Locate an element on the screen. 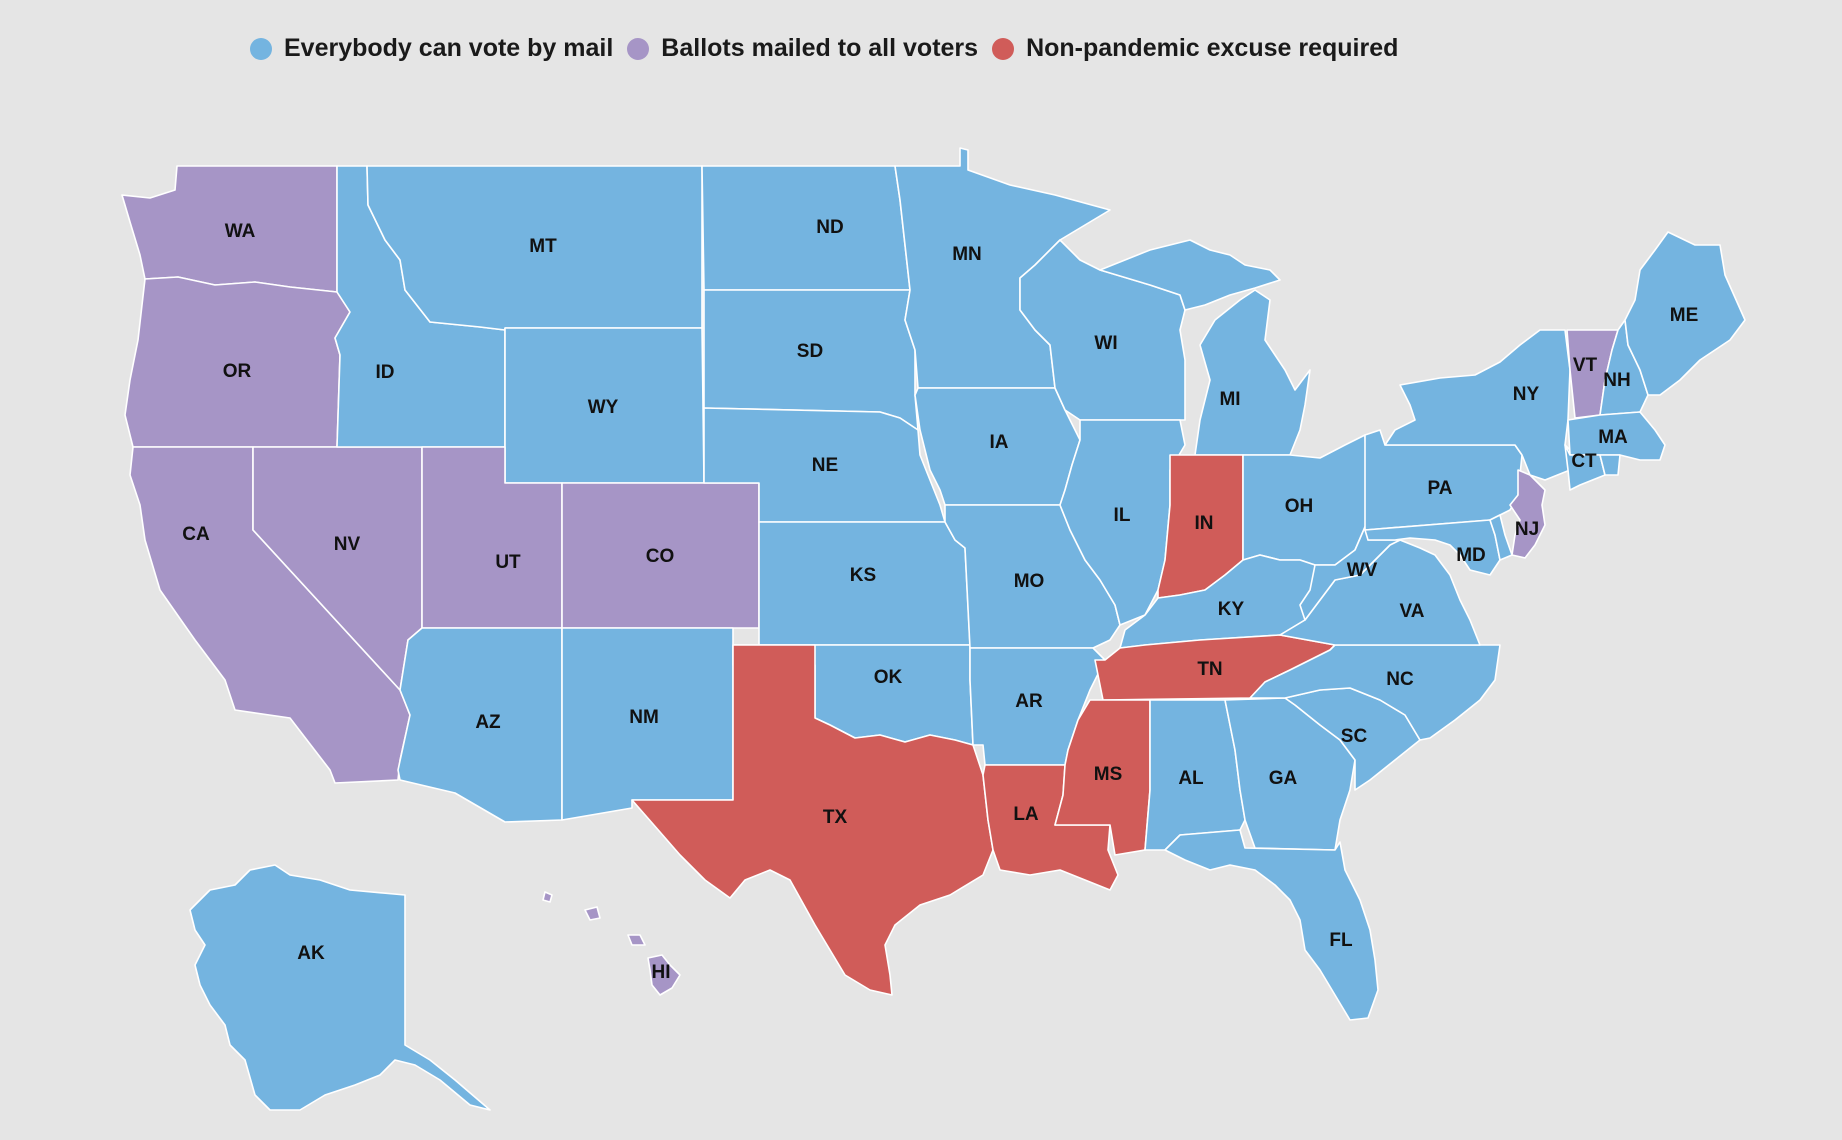 The width and height of the screenshot is (1842, 1140). state-ms is located at coordinates (1102, 777).